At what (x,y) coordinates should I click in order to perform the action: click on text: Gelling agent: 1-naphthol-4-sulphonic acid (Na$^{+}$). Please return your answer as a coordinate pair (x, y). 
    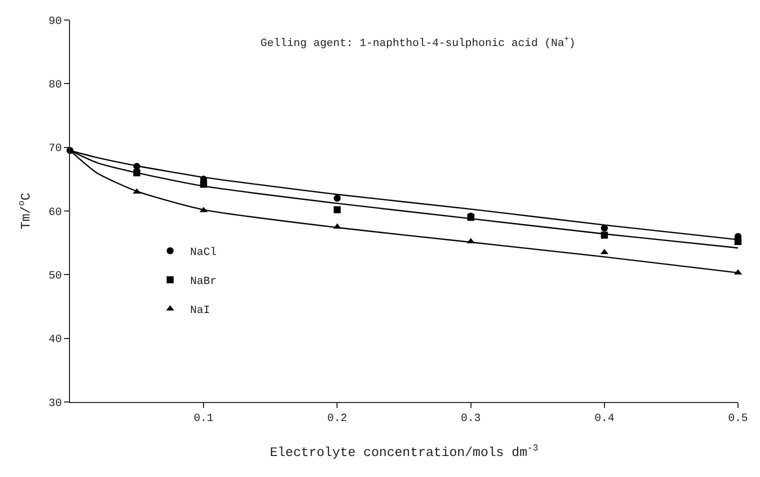
    Looking at the image, I should click on (418, 43).